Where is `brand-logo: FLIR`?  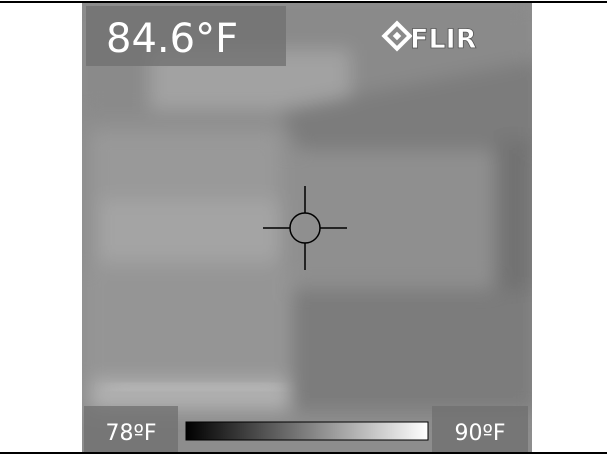
brand-logo: FLIR is located at coordinates (429, 37).